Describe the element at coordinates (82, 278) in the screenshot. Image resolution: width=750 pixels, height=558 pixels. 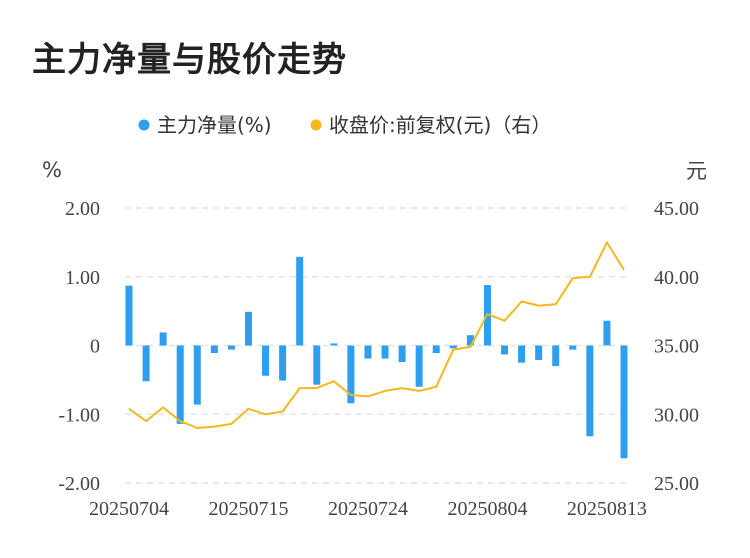
I see `left-tick-label: 1.00` at that location.